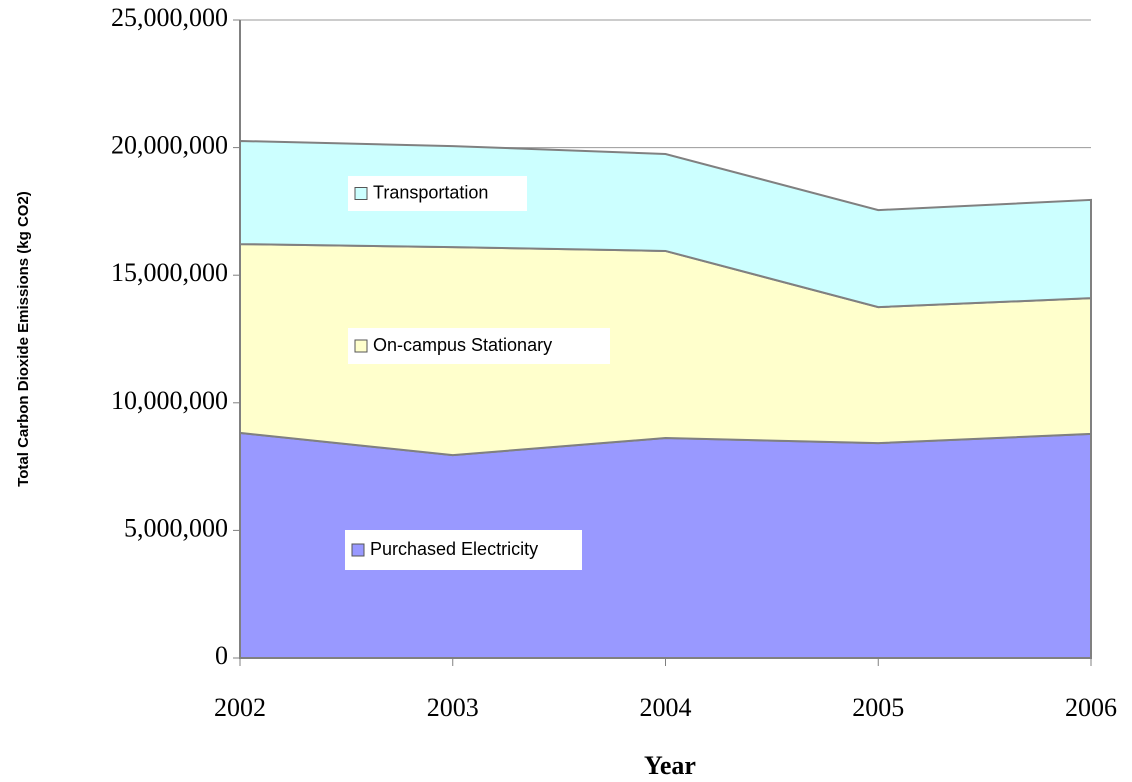  Describe the element at coordinates (666, 707) in the screenshot. I see `x-tick-label: 2004` at that location.